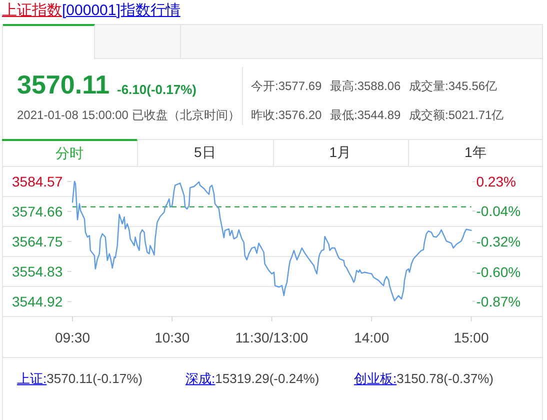 The width and height of the screenshot is (547, 420). What do you see at coordinates (498, 272) in the screenshot?
I see `text: -0.60%` at bounding box center [498, 272].